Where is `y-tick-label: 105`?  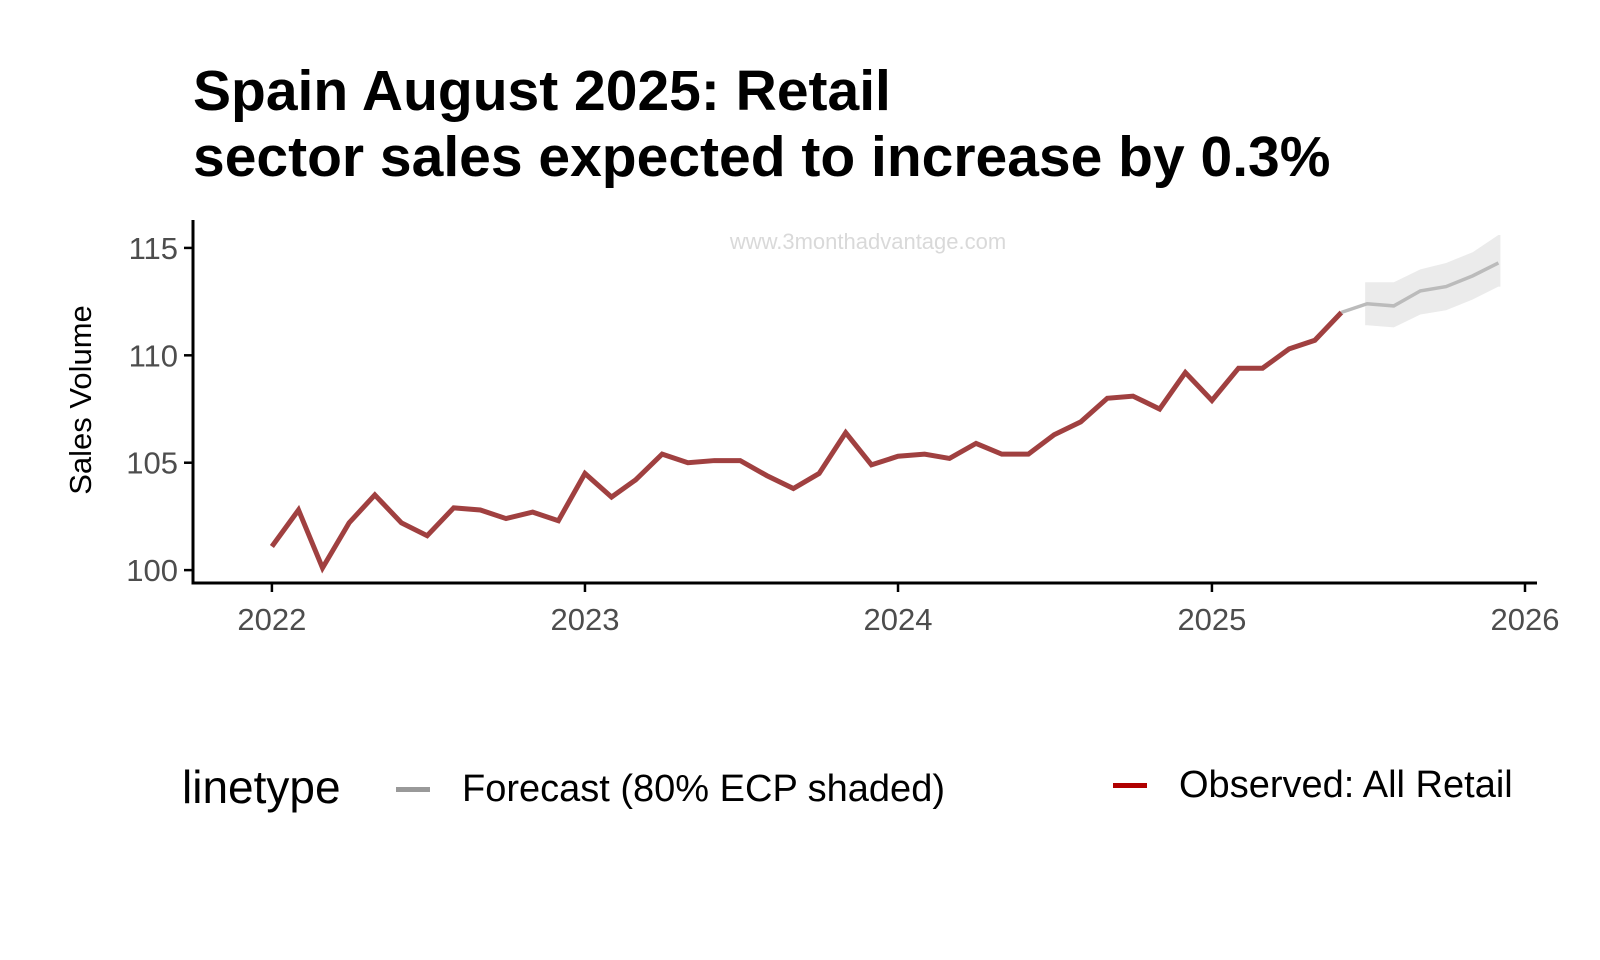
y-tick-label: 105 is located at coordinates (152, 463).